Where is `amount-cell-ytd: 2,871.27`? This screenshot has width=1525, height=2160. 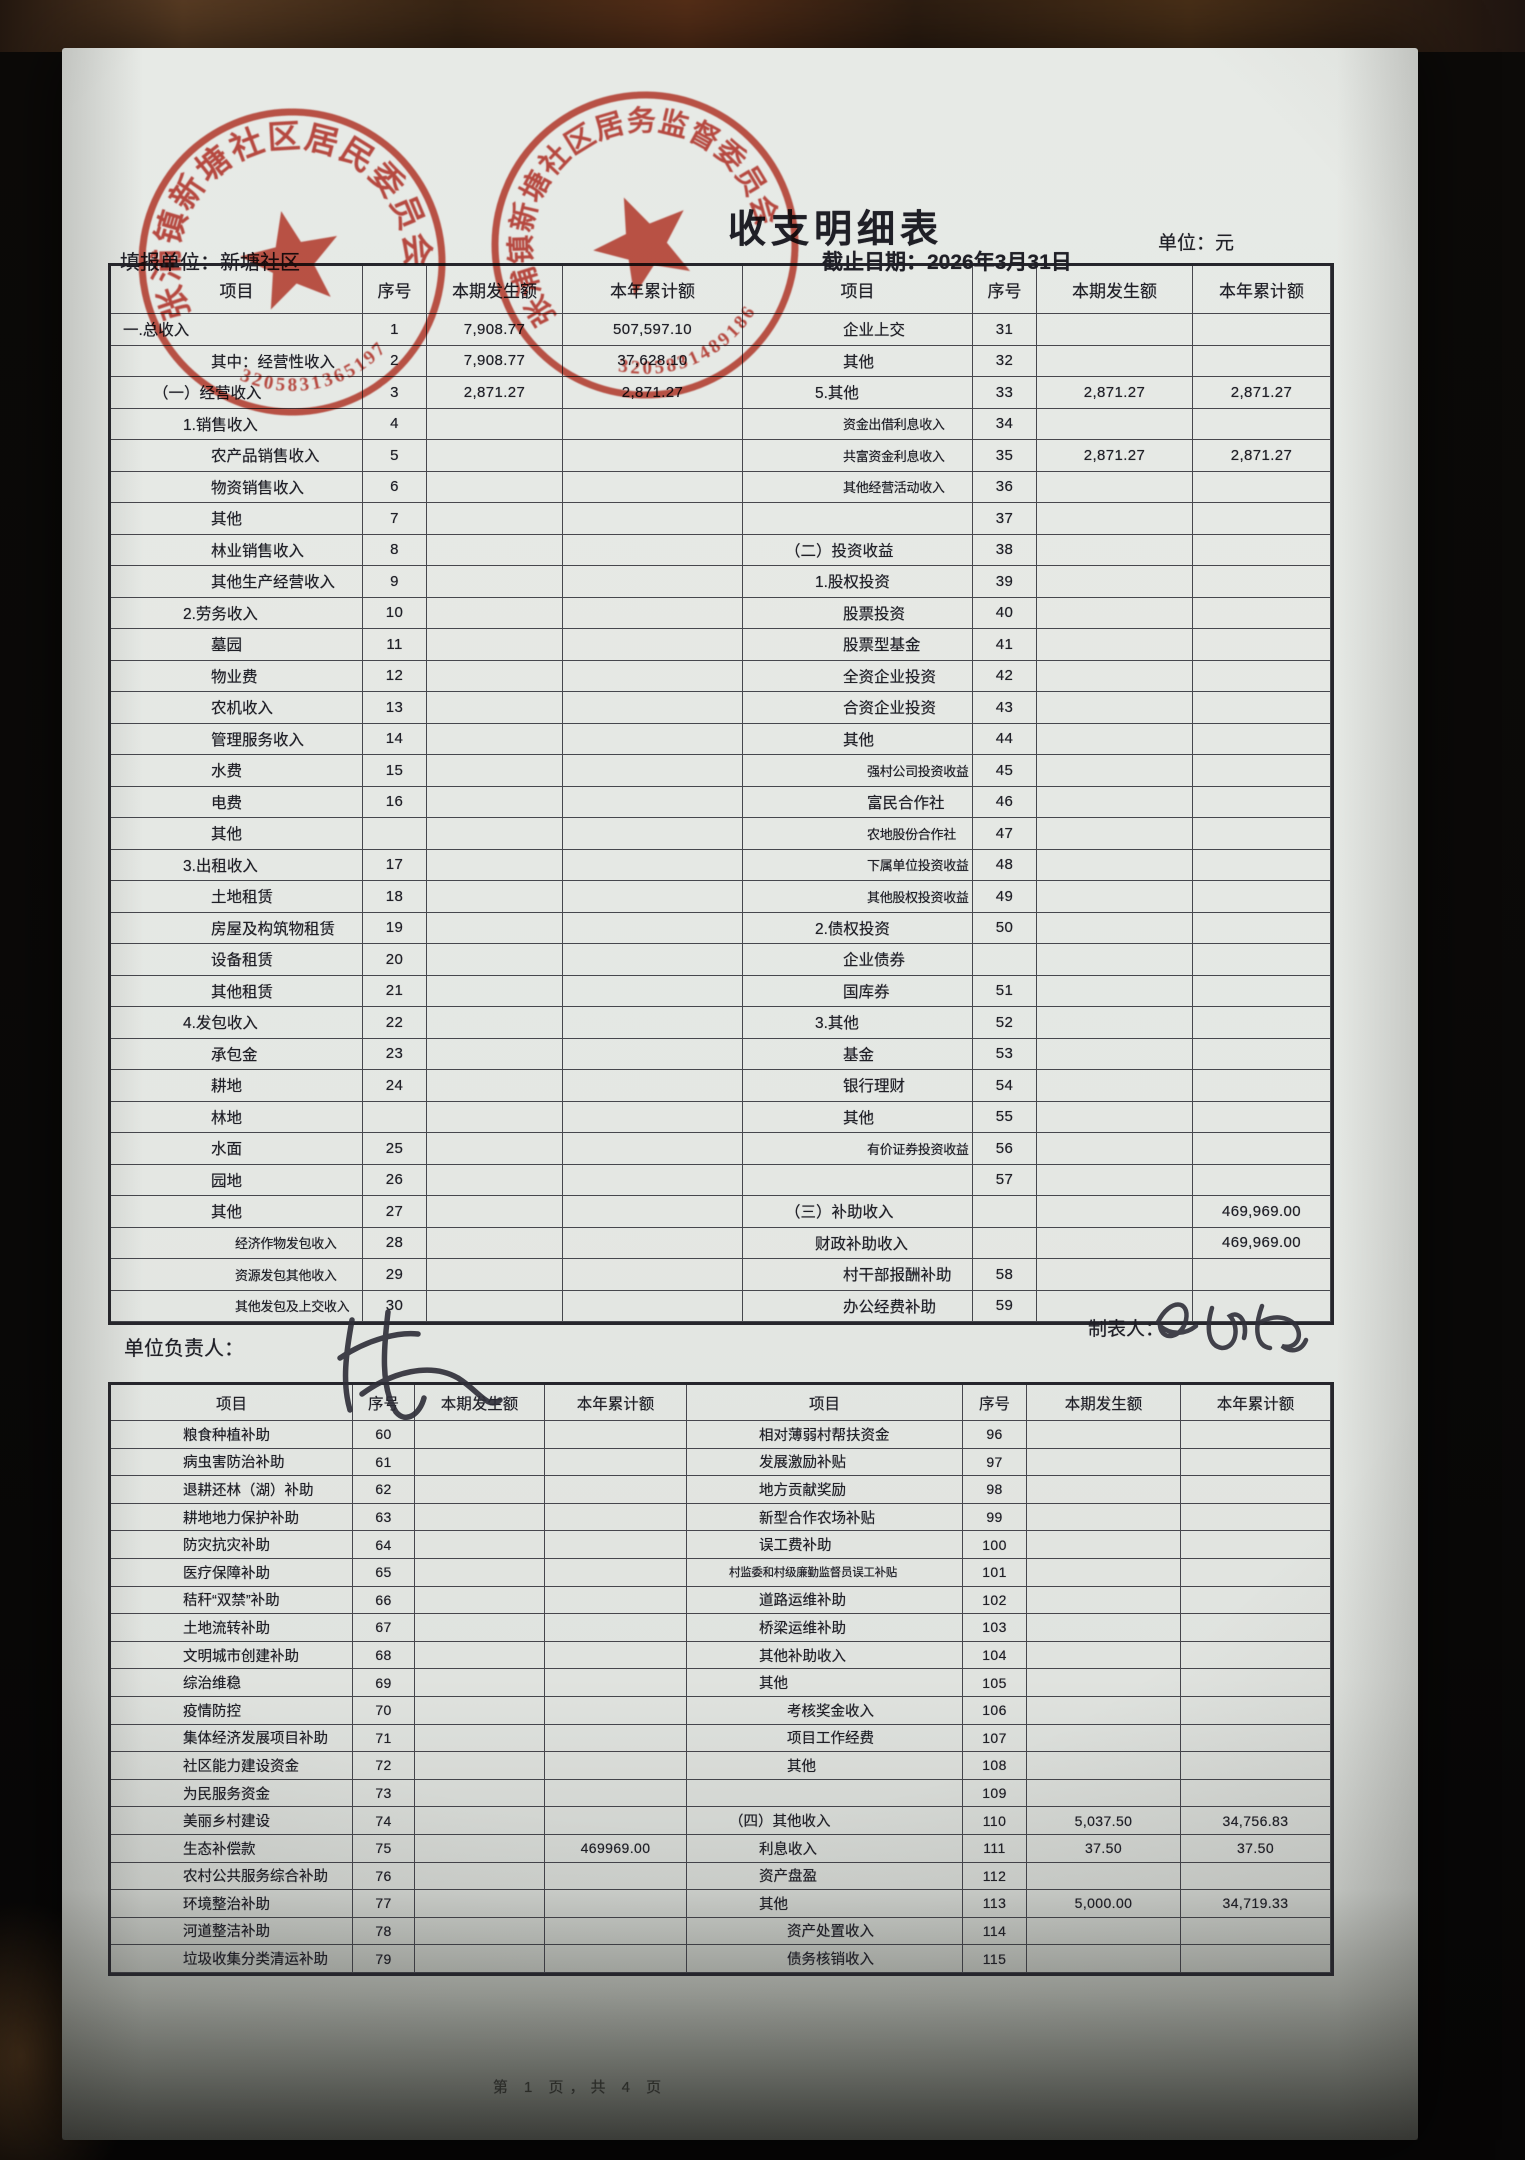
amount-cell-ytd: 2,871.27 is located at coordinates (1262, 393).